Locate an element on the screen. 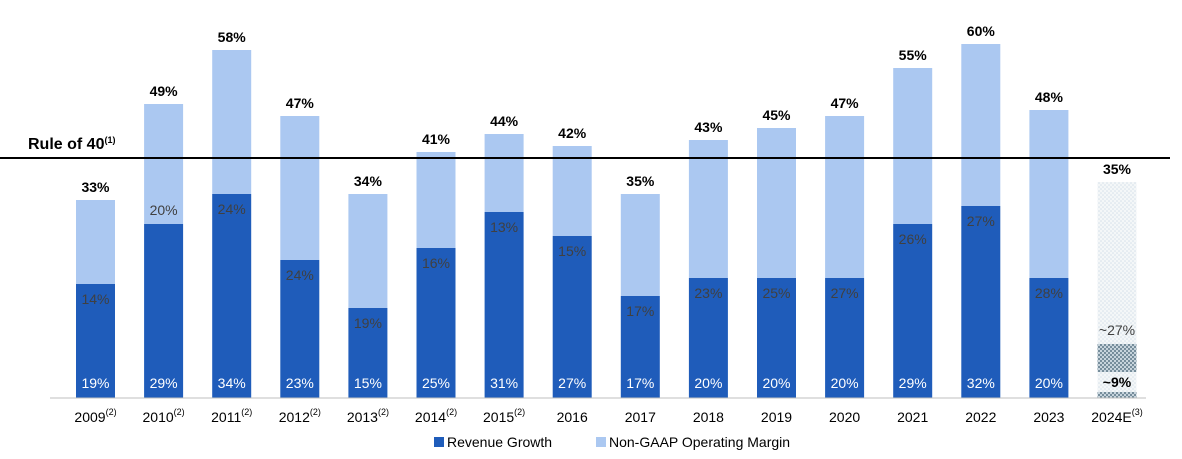  margin-label-2015: 13% is located at coordinates (504, 227).